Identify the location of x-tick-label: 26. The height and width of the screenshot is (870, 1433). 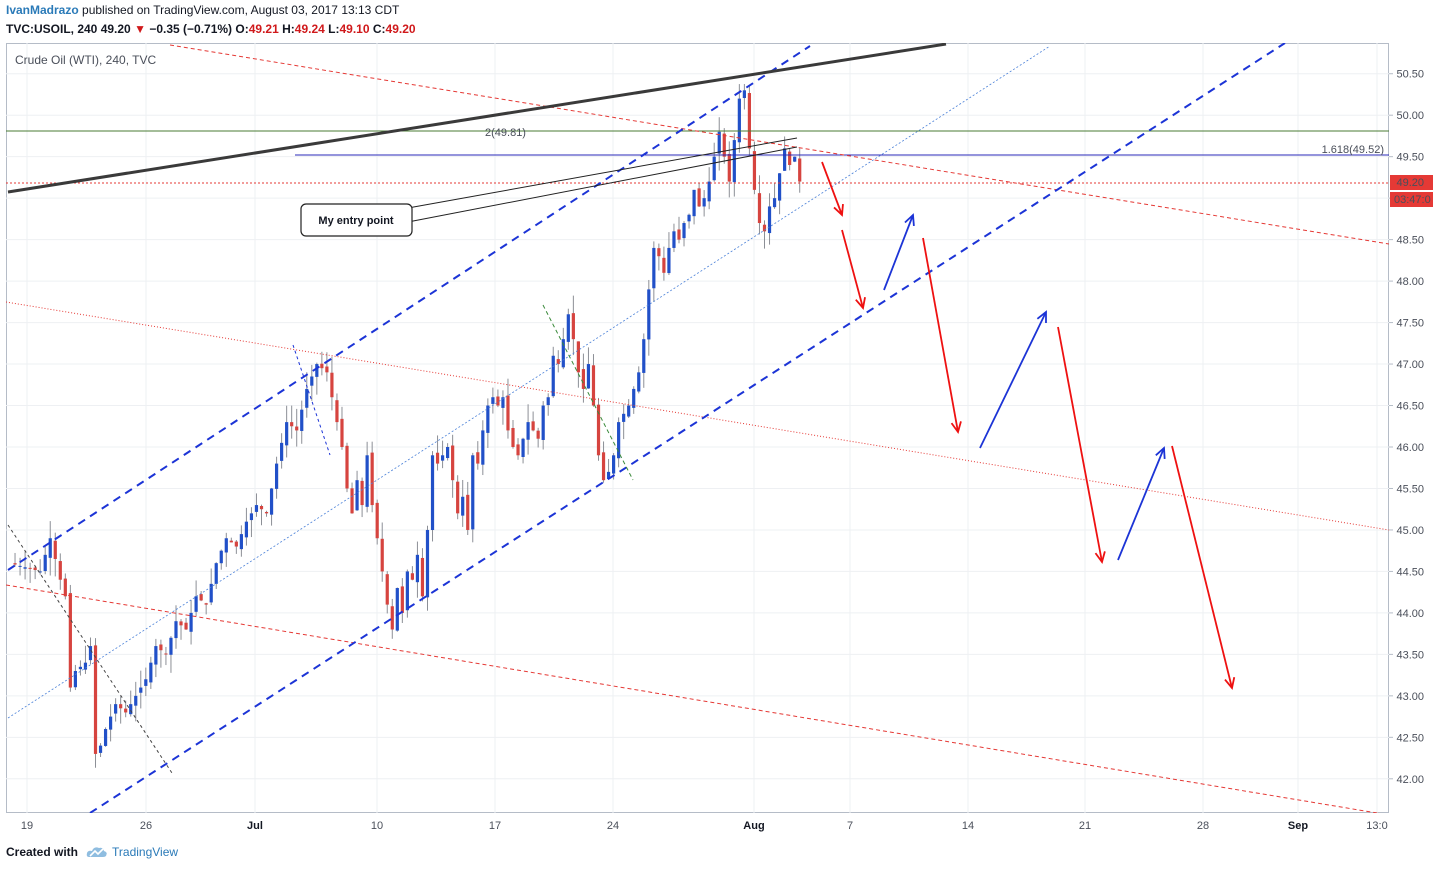
(146, 826).